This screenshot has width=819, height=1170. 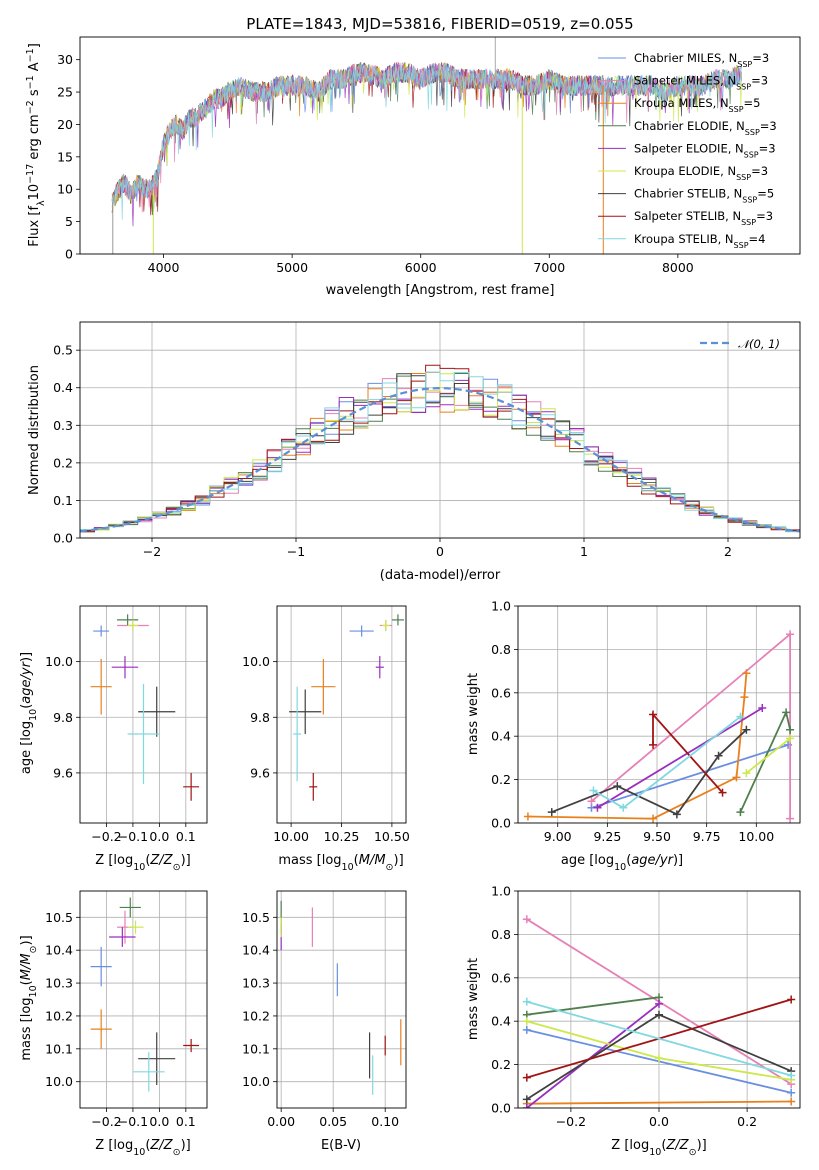 What do you see at coordinates (526, 1029) in the screenshot?
I see `weight-marker-chabrier_miles` at bounding box center [526, 1029].